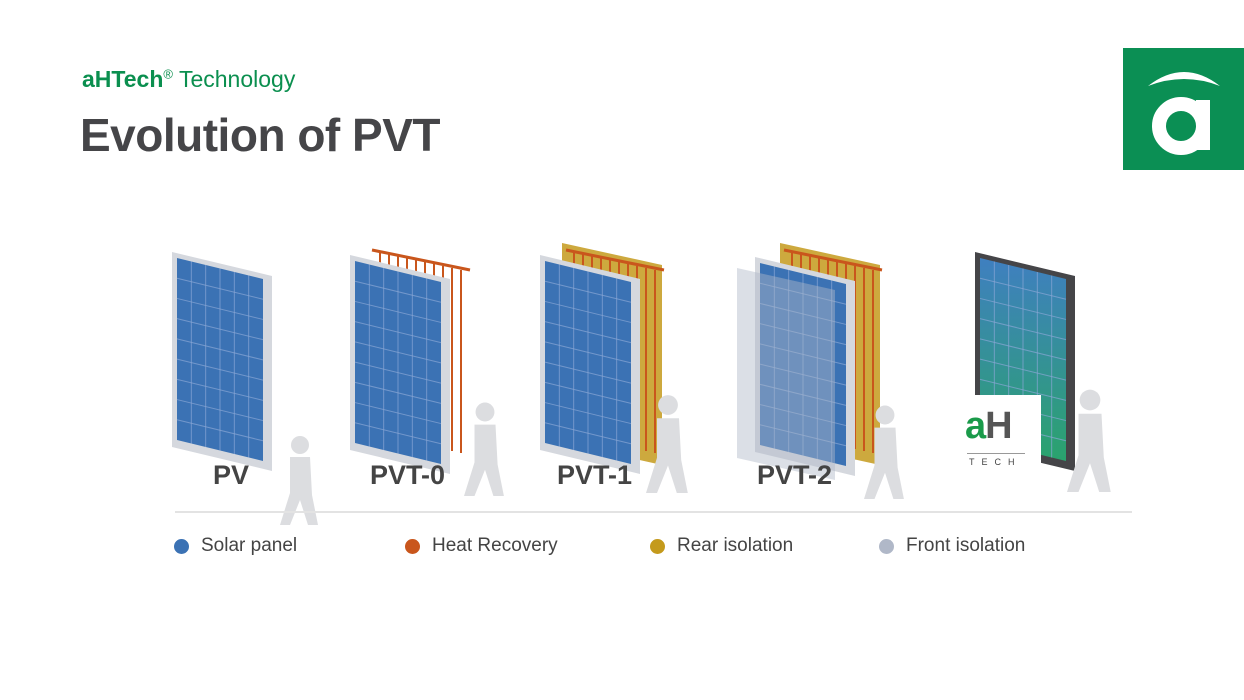 The width and height of the screenshot is (1244, 700). I want to click on badge-sub: TECH, so click(995, 462).